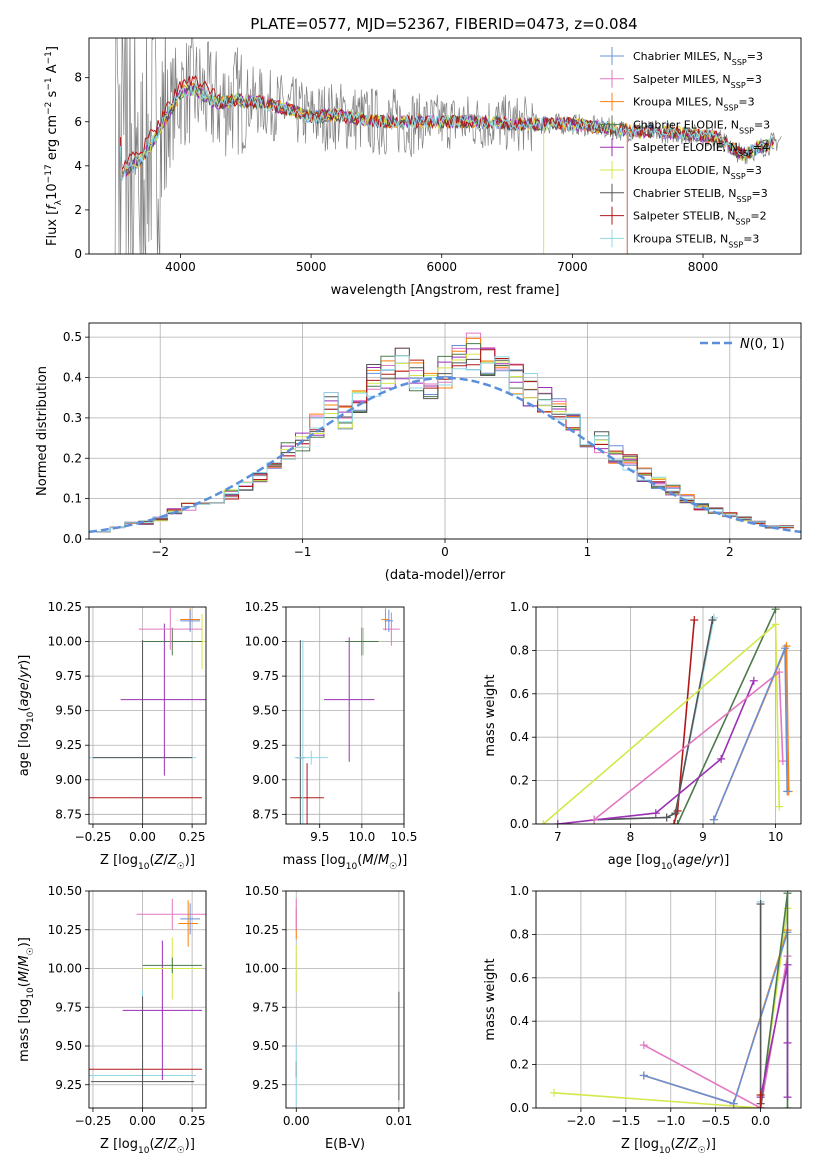 Image resolution: width=819 pixels, height=1170 pixels. What do you see at coordinates (119, 1144) in the screenshot?
I see `label-part: Z [log` at bounding box center [119, 1144].